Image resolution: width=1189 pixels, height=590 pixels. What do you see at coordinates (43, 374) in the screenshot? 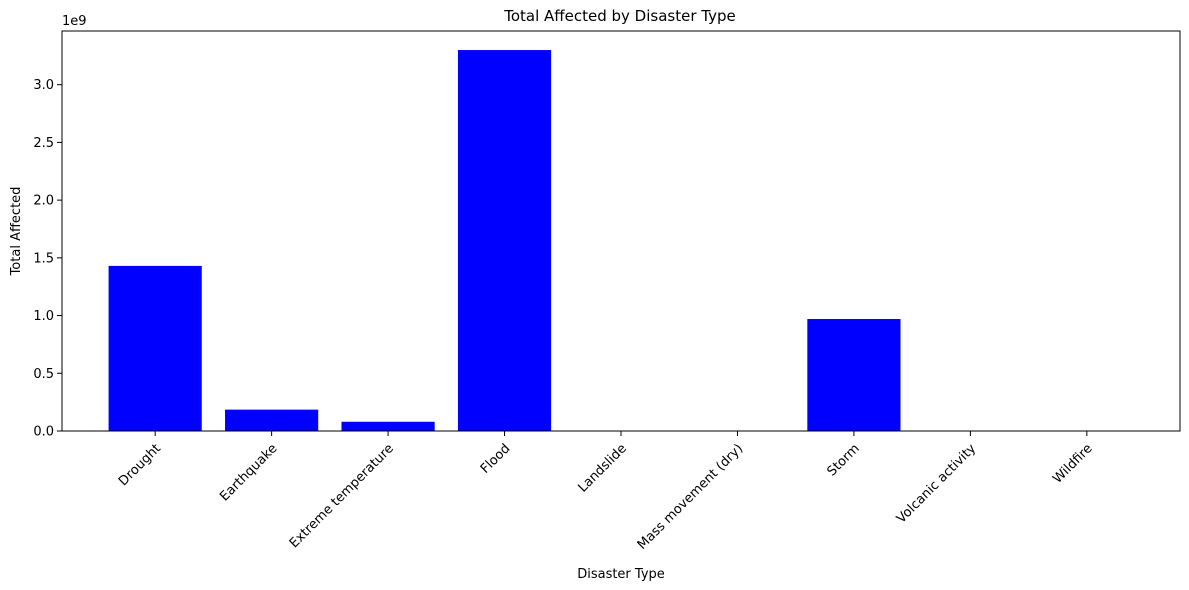
I see `y-tick-label: 0.5` at bounding box center [43, 374].